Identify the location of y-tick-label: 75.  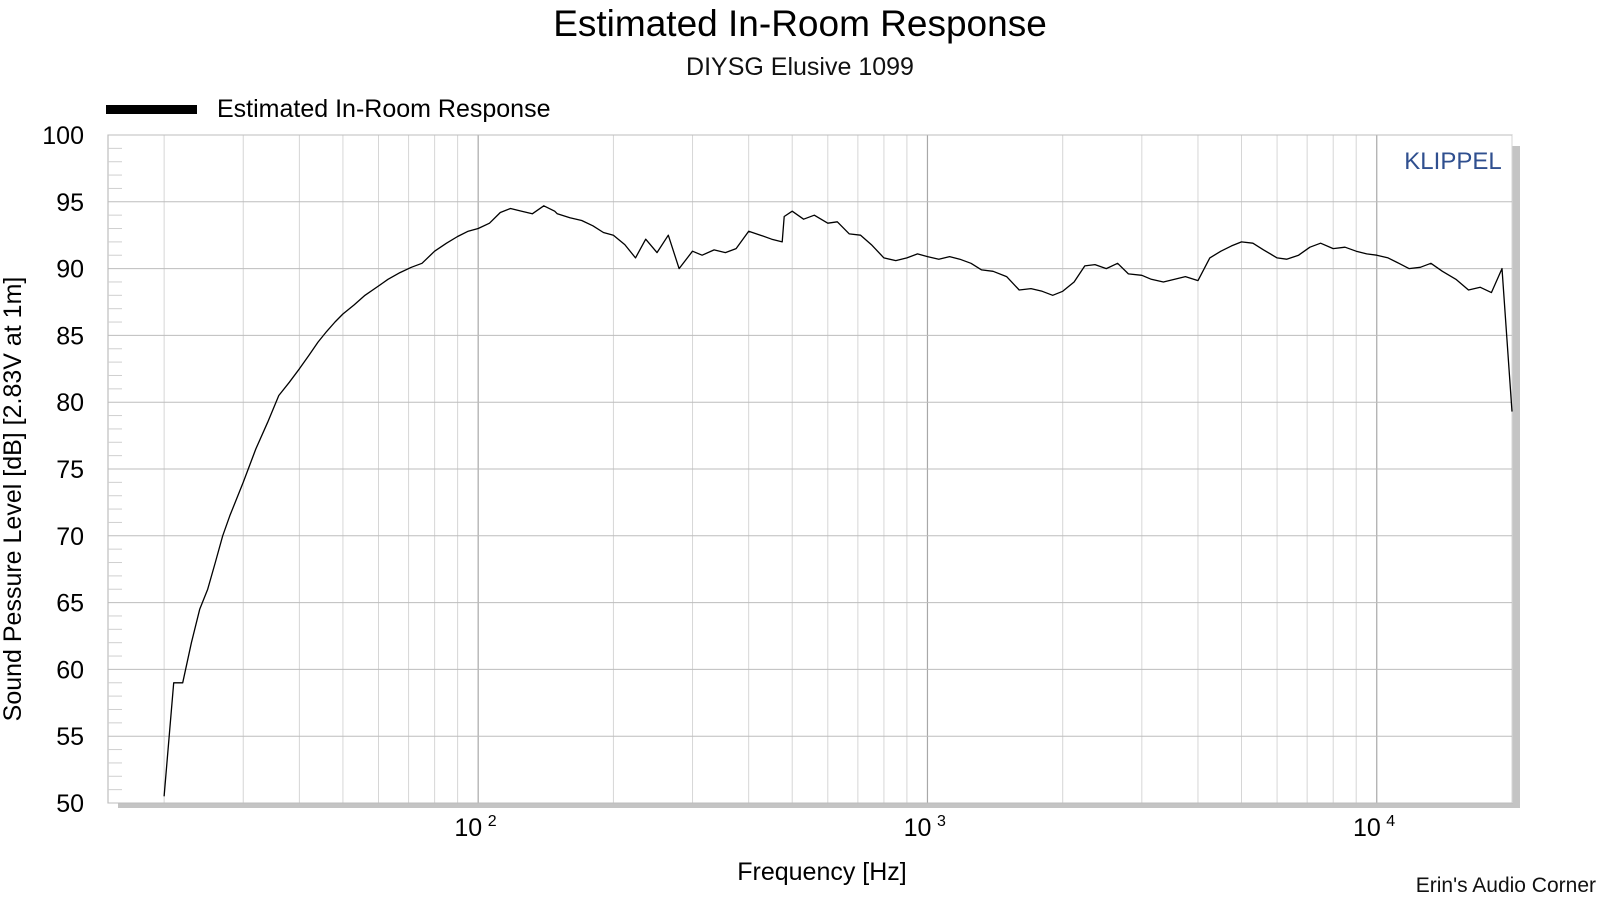
(70, 470).